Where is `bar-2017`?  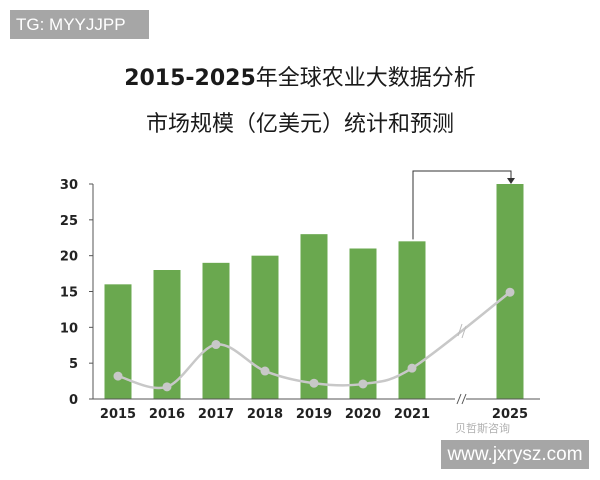
bar-2017 is located at coordinates (216, 330).